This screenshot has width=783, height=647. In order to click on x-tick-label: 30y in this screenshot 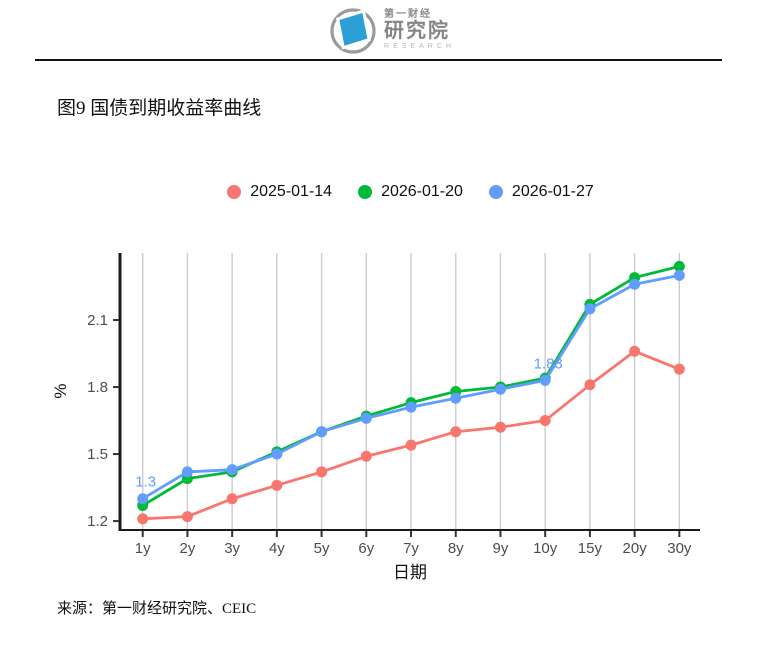, I will do `click(679, 548)`.